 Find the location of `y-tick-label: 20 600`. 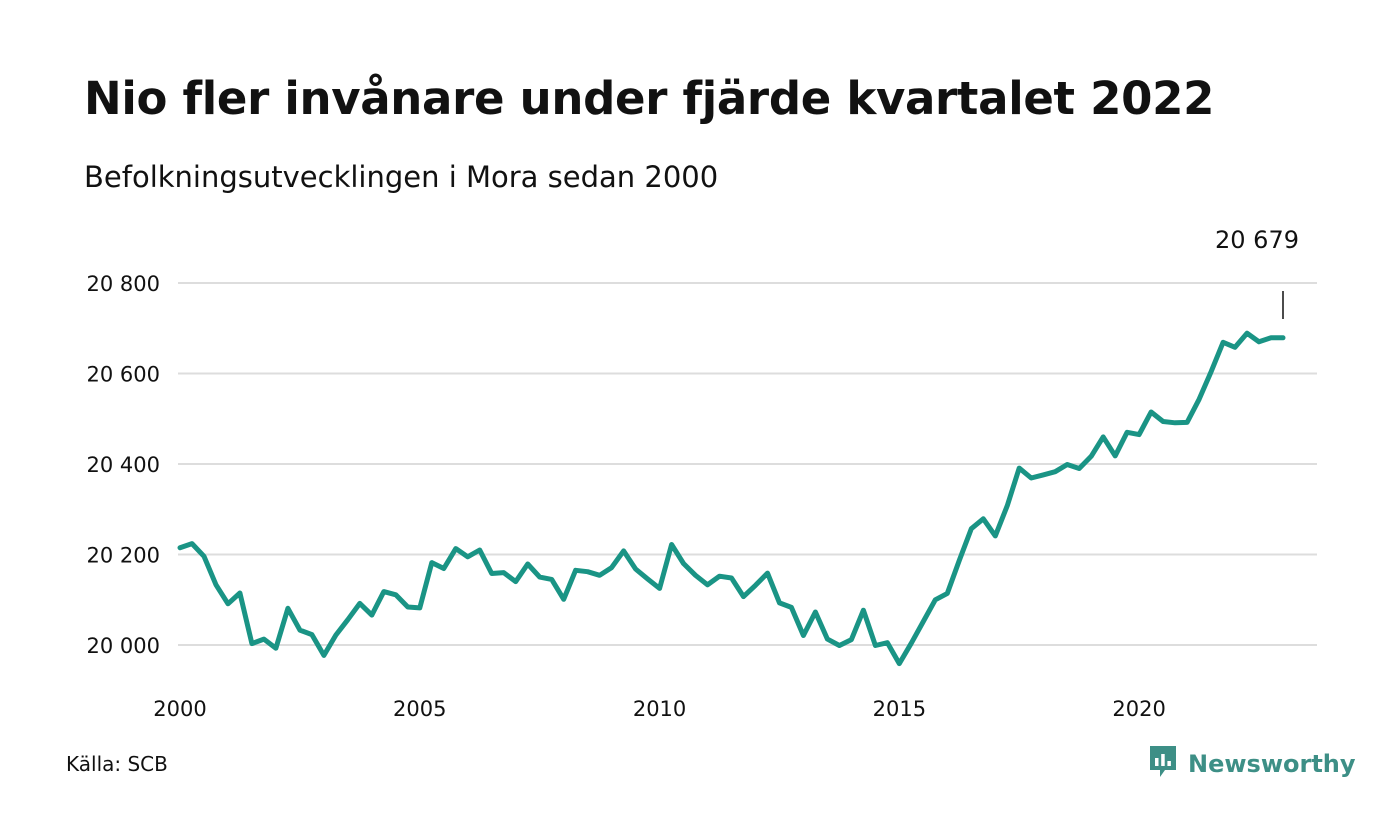

y-tick-label: 20 600 is located at coordinates (123, 375).